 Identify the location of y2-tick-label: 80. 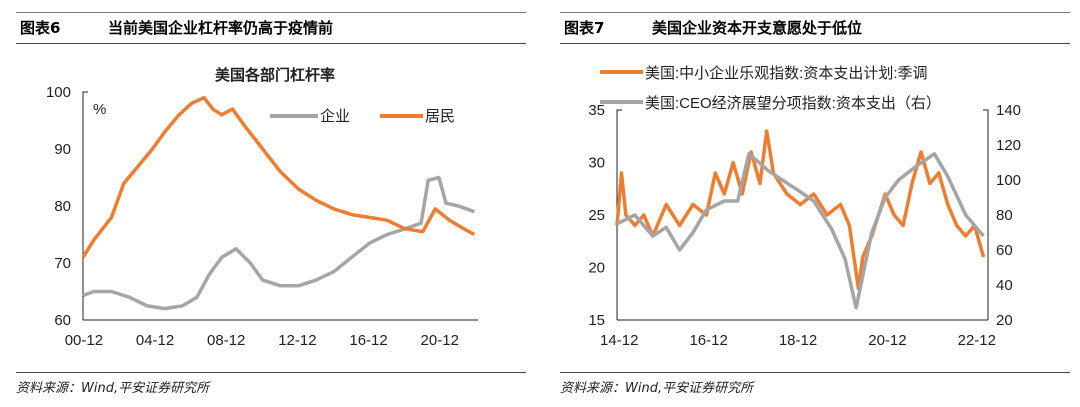
(1004, 215).